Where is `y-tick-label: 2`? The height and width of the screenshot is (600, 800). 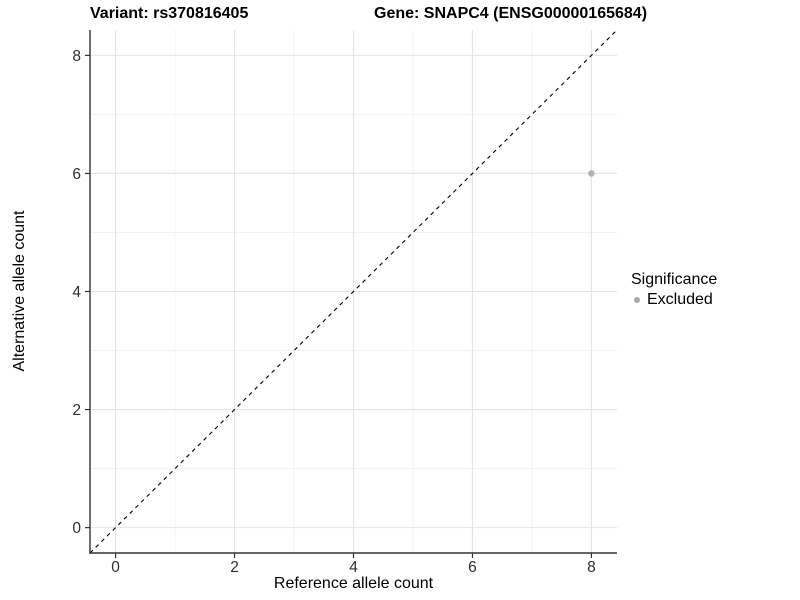
y-tick-label: 2 is located at coordinates (76, 410).